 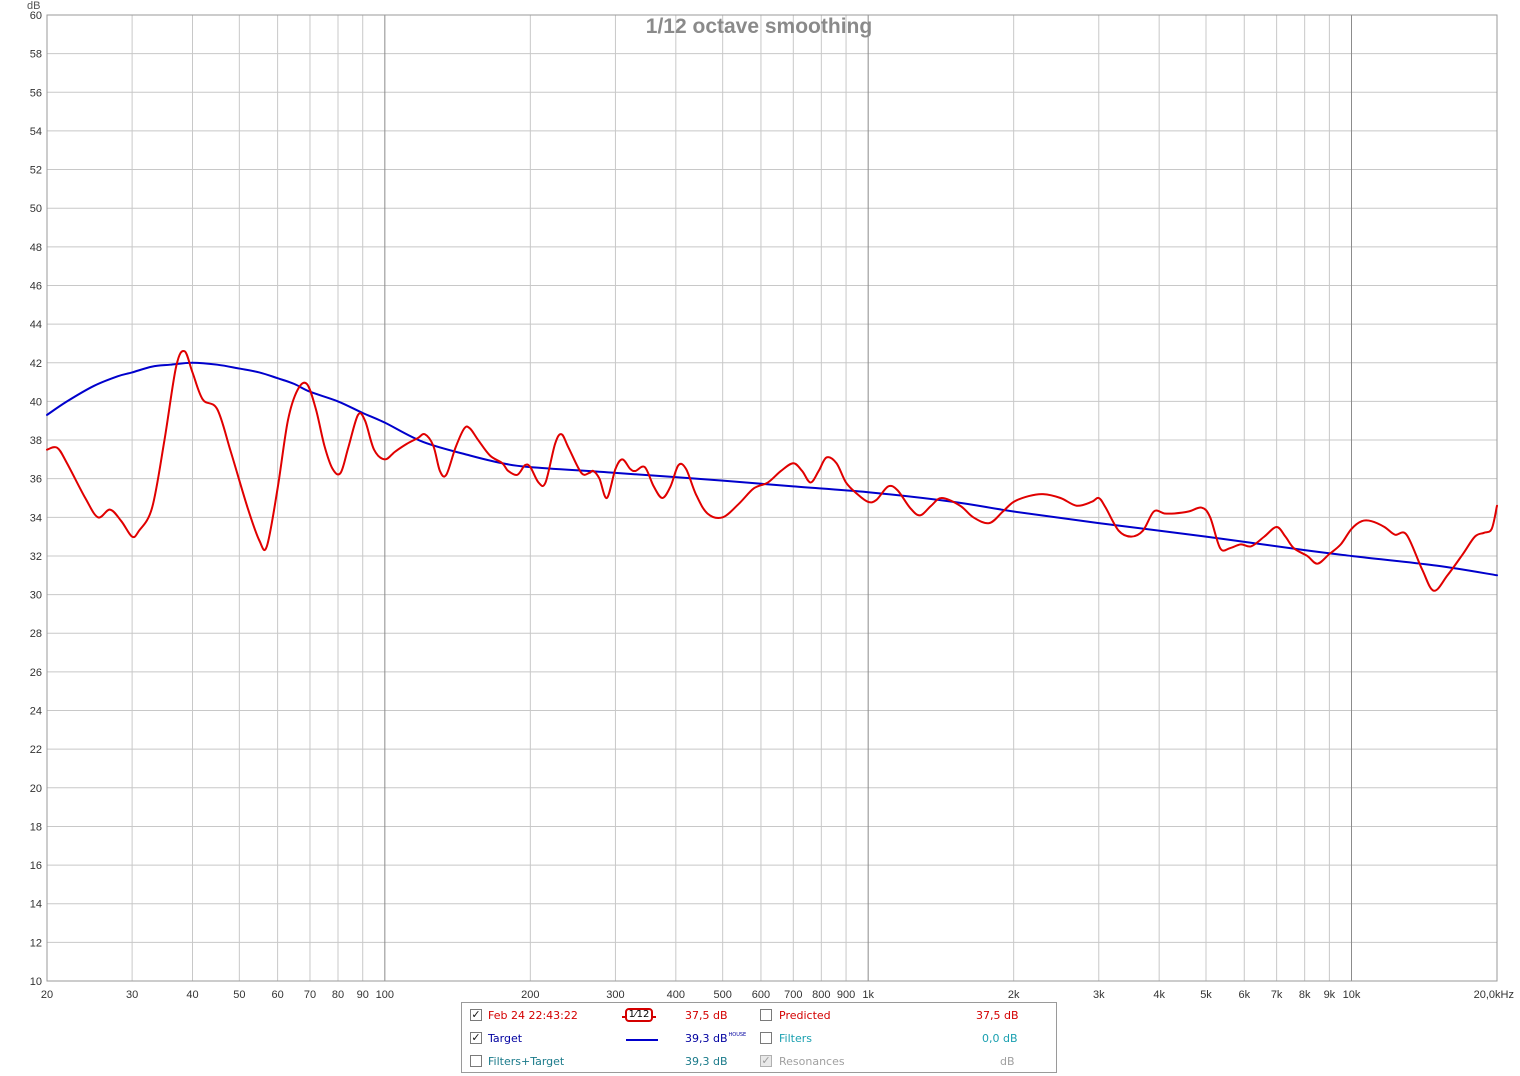 I want to click on measurement-checkbox: ✓, so click(x=476, y=1014).